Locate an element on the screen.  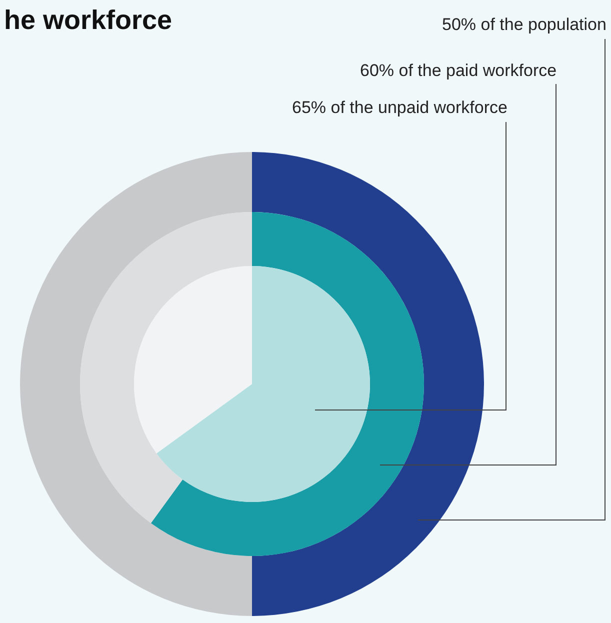
slice-label: 50% of the population is located at coordinates (524, 24).